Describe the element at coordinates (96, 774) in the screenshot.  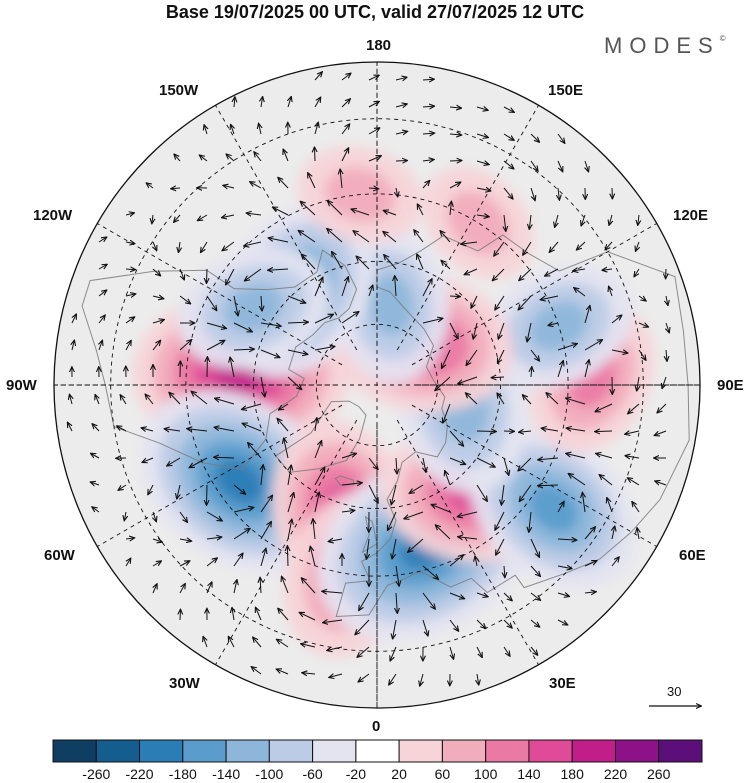
I see `colorbar-tick-label: -260` at that location.